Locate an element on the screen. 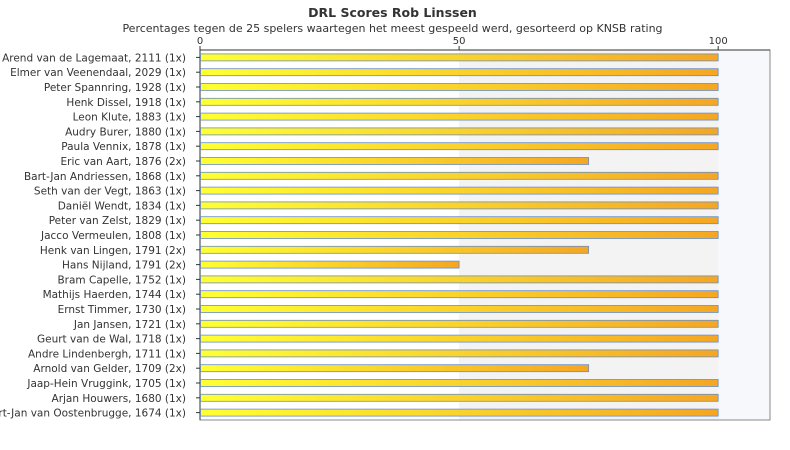  category-label: Jan Jansen, 1721 (1x) is located at coordinates (129, 325).